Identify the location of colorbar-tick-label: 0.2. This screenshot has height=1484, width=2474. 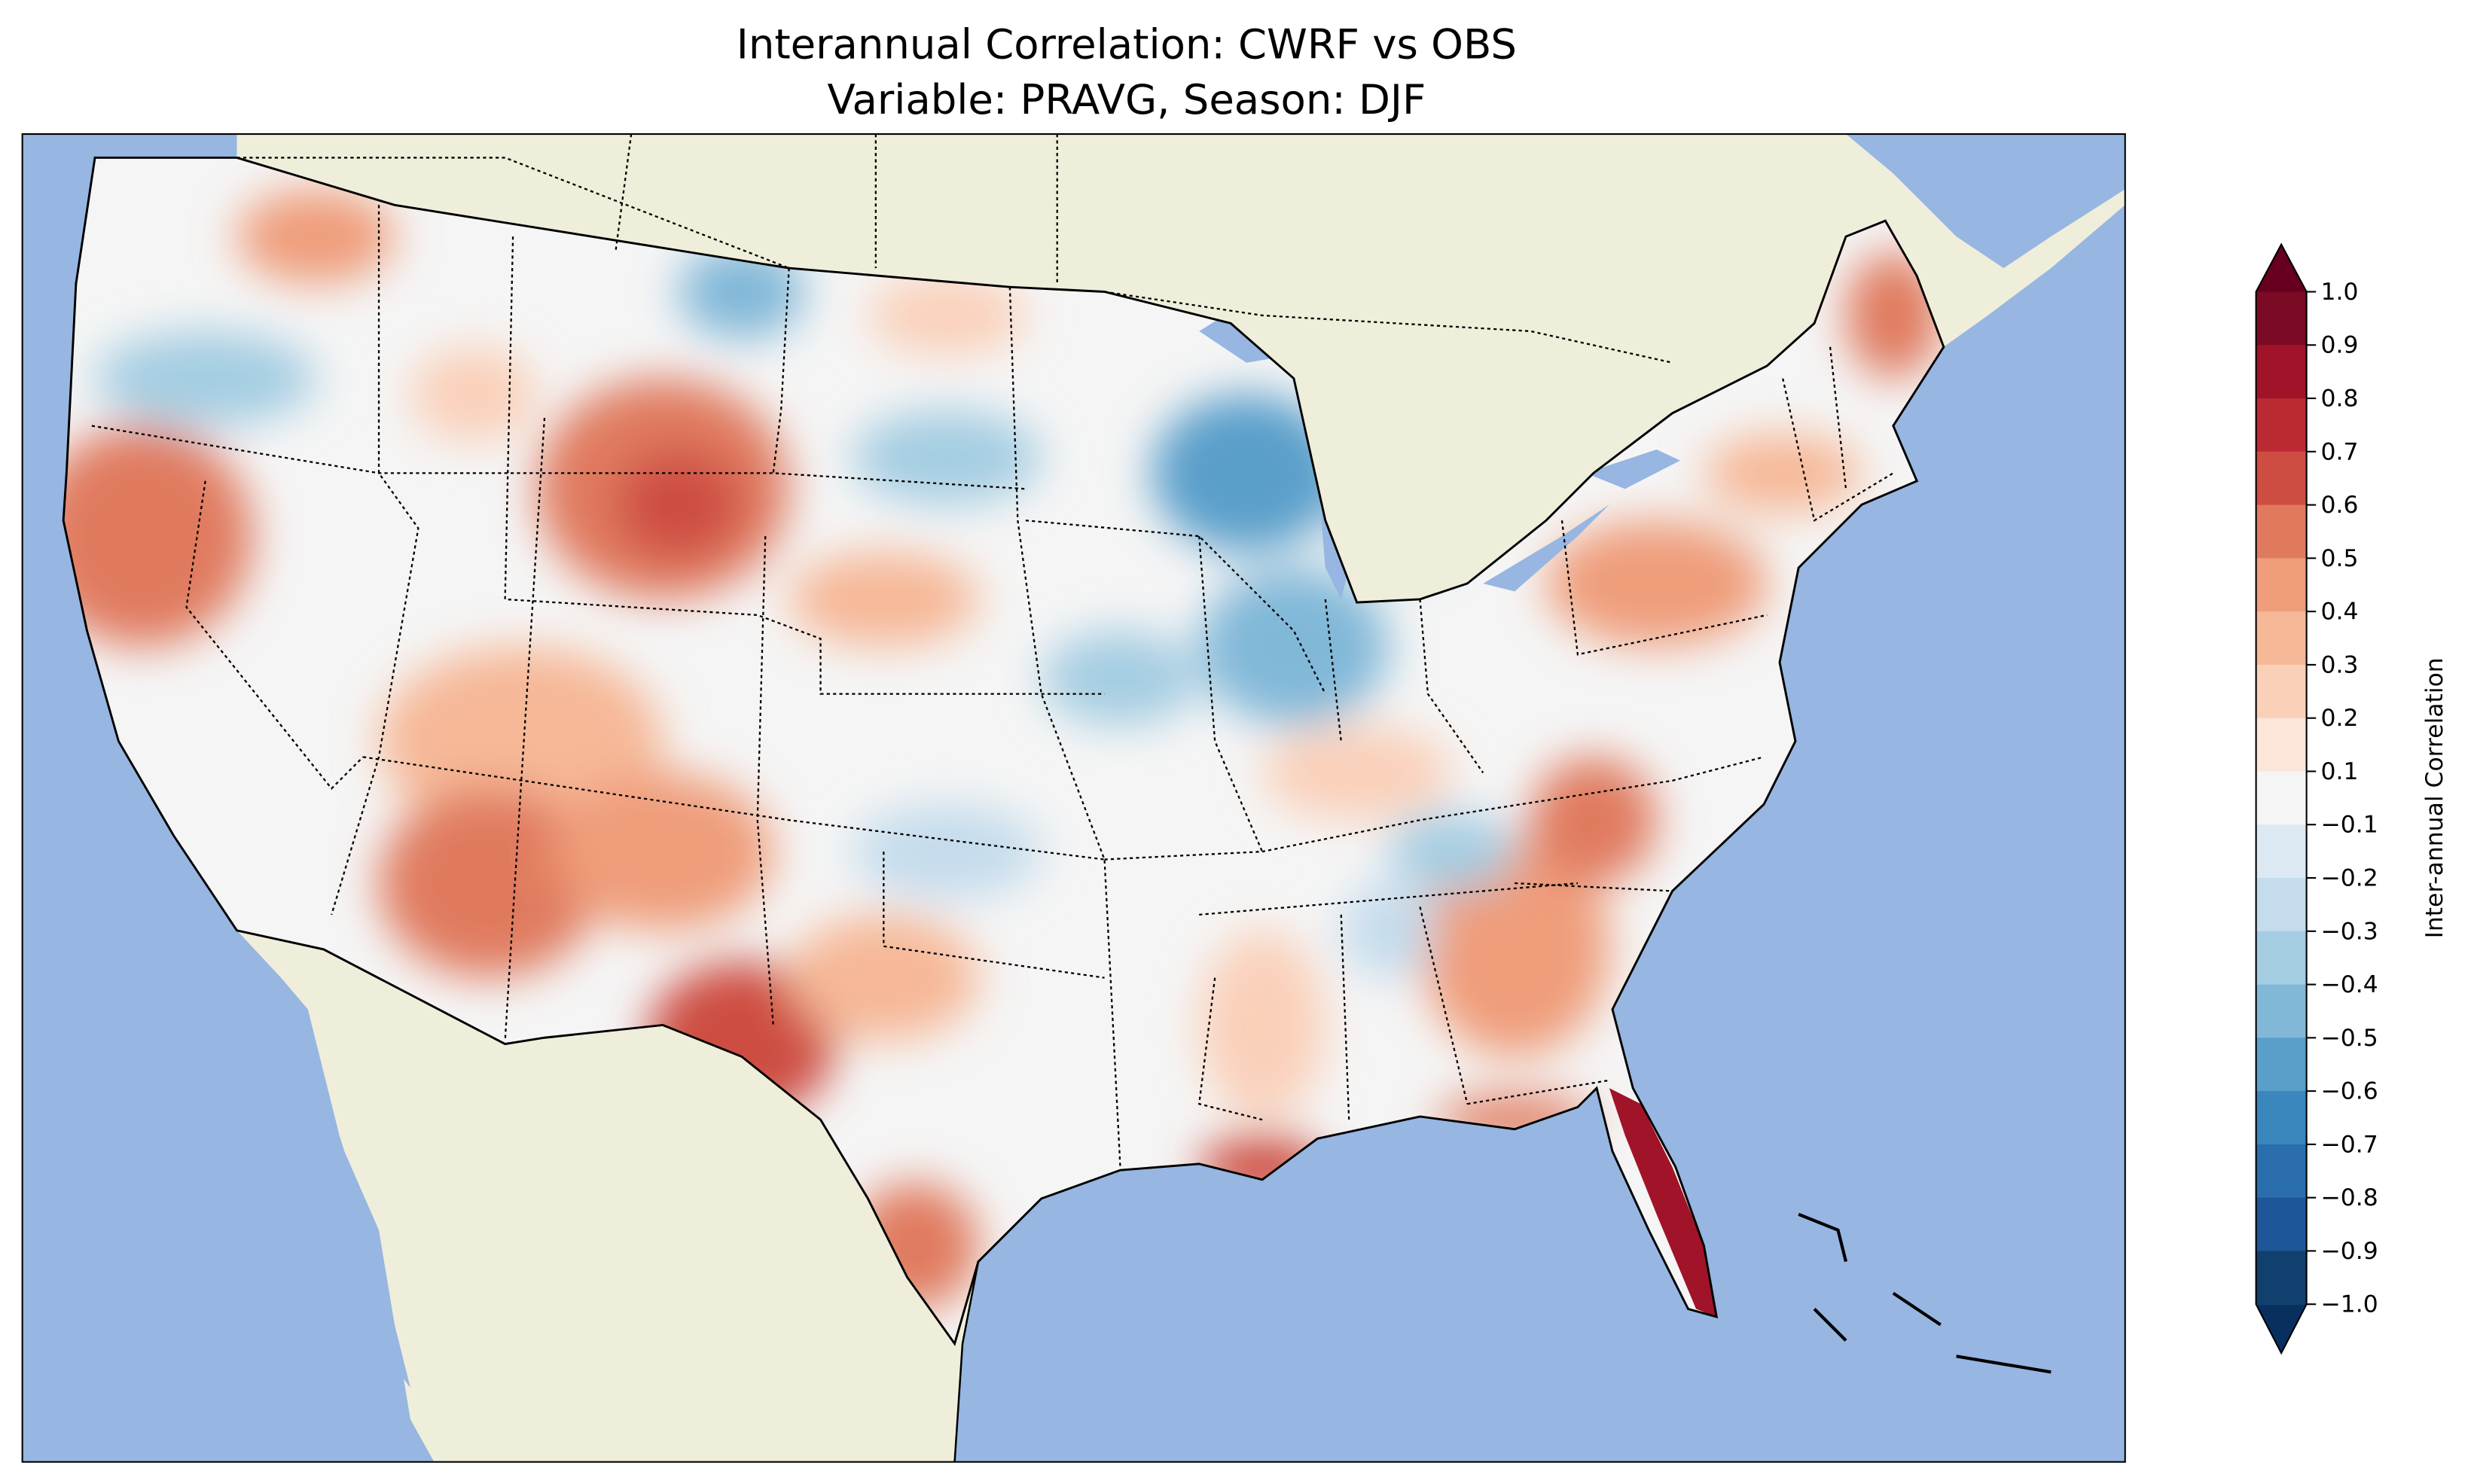
(2339, 718).